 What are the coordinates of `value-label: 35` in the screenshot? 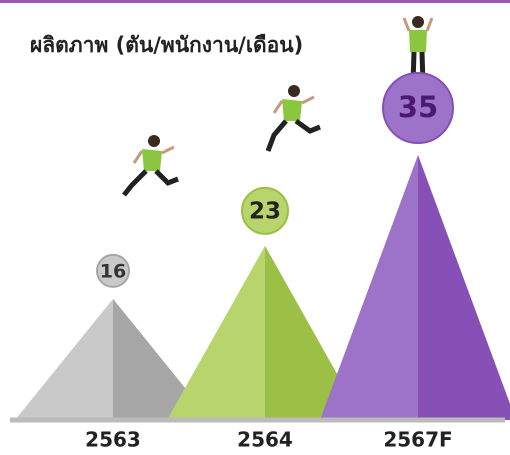 It's located at (418, 107).